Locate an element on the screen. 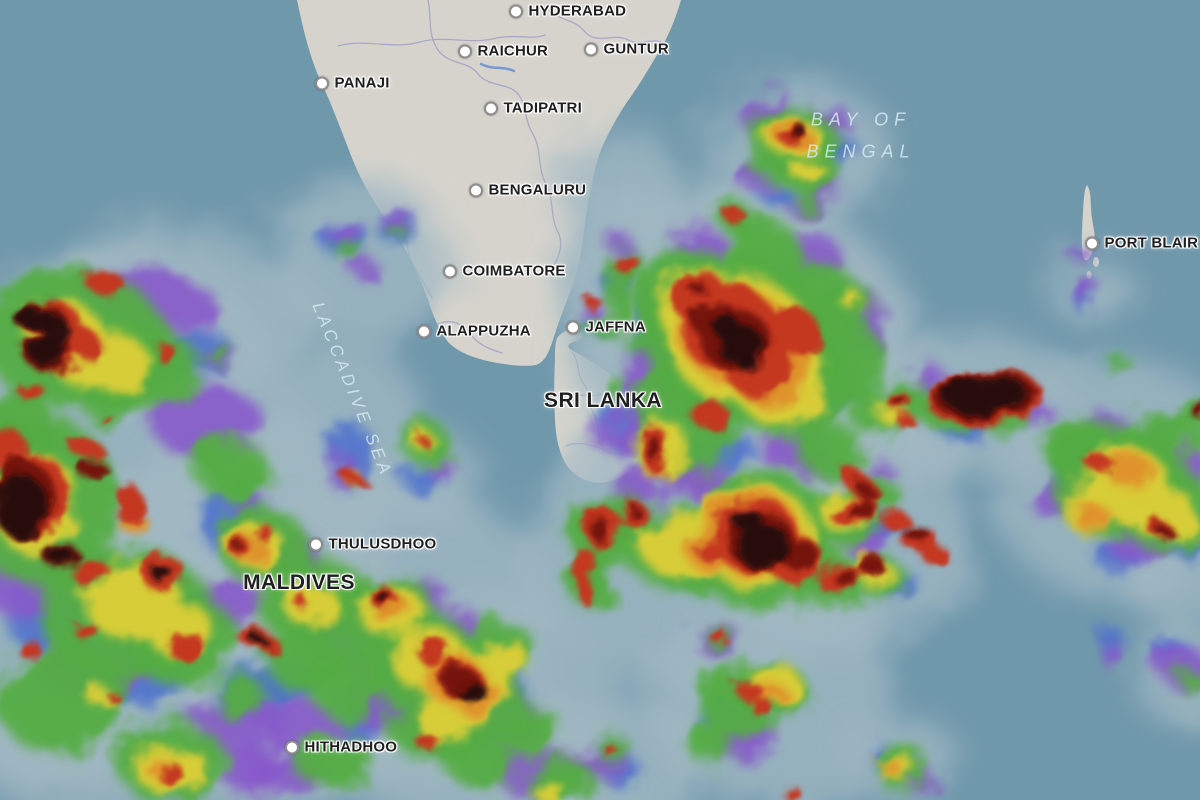 This screenshot has width=1200, height=800. city-marker: PORT BLAIR is located at coordinates (1141, 243).